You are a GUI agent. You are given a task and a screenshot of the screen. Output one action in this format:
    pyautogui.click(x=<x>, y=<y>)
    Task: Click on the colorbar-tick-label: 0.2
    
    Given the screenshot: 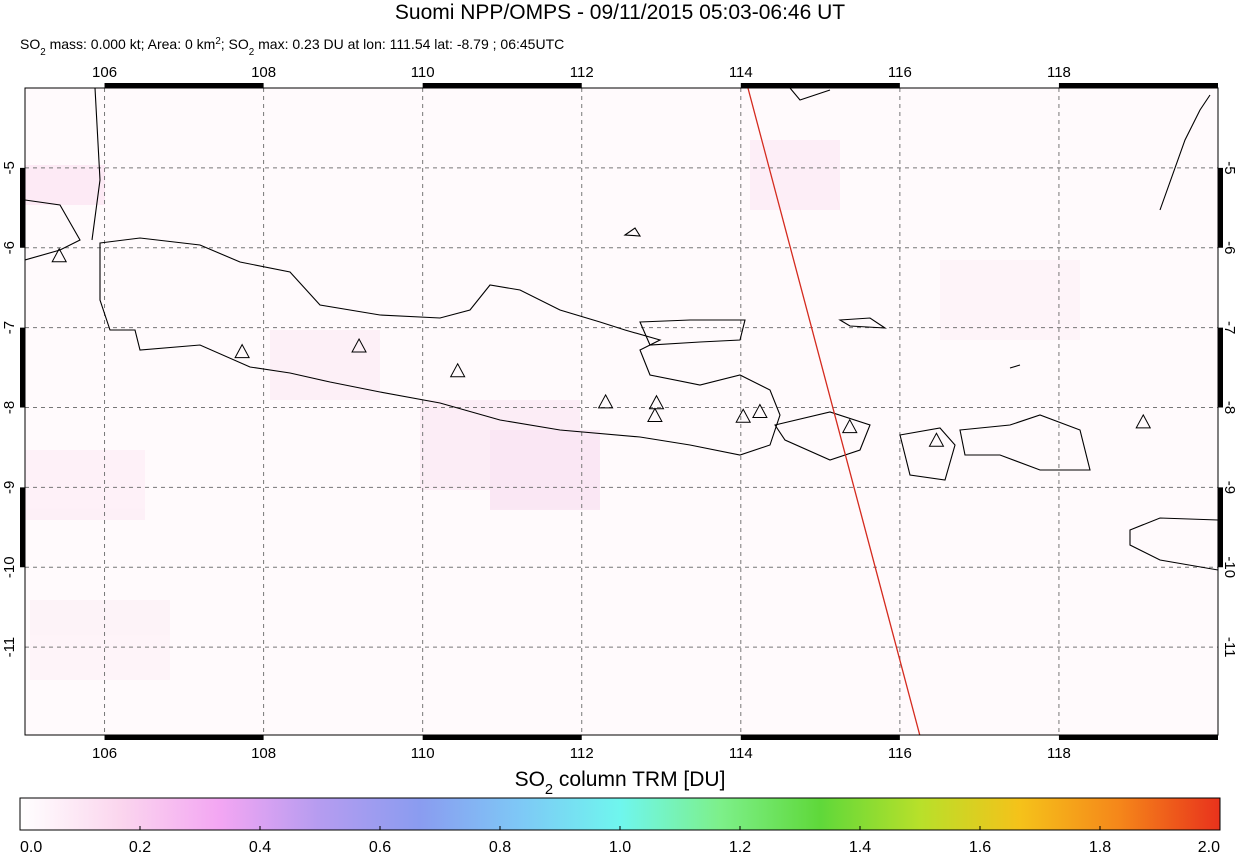 What is the action you would take?
    pyautogui.click(x=140, y=847)
    